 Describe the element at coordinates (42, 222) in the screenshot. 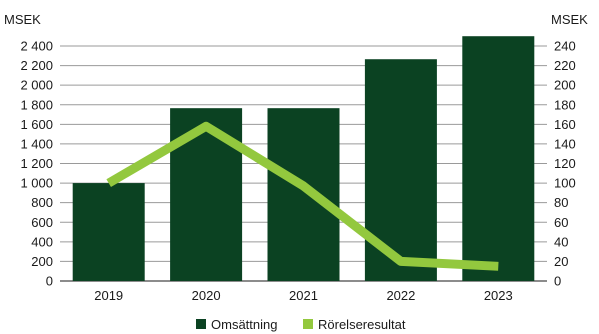

I see `left-tick-label: 600` at that location.